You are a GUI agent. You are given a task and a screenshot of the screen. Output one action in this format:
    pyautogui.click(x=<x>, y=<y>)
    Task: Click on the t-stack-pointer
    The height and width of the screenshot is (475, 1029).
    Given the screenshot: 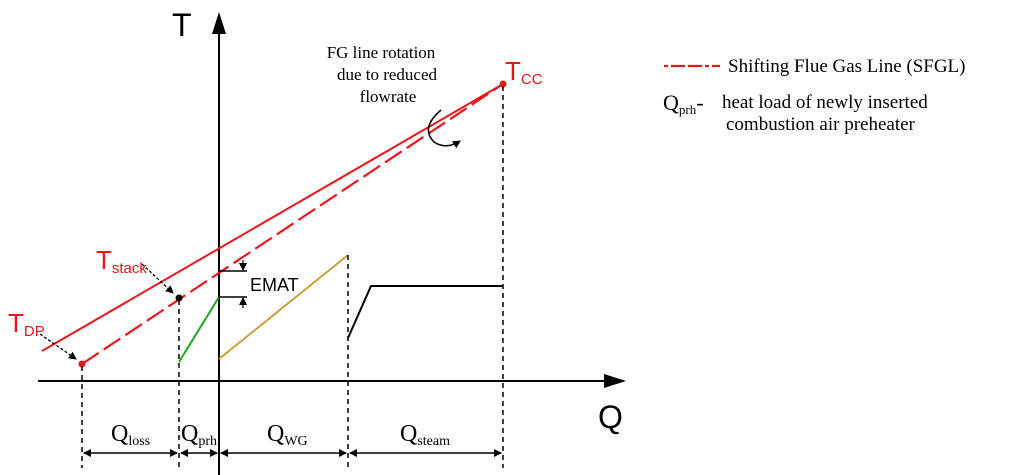 What is the action you would take?
    pyautogui.click(x=157, y=278)
    